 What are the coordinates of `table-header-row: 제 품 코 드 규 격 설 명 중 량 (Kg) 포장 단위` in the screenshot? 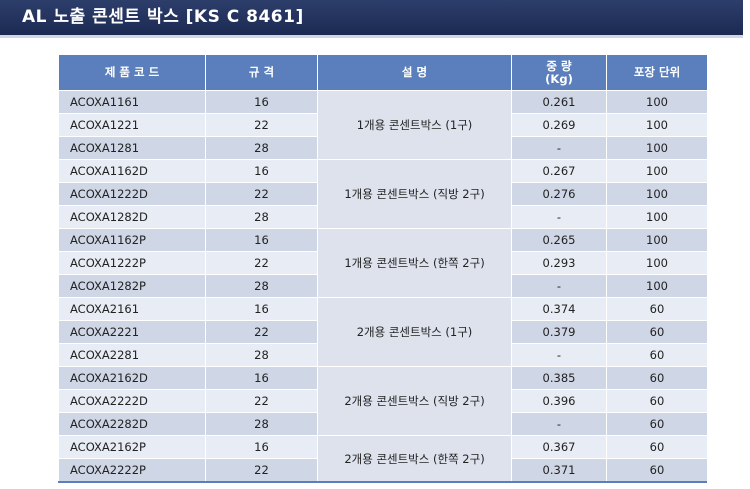 It's located at (383, 72).